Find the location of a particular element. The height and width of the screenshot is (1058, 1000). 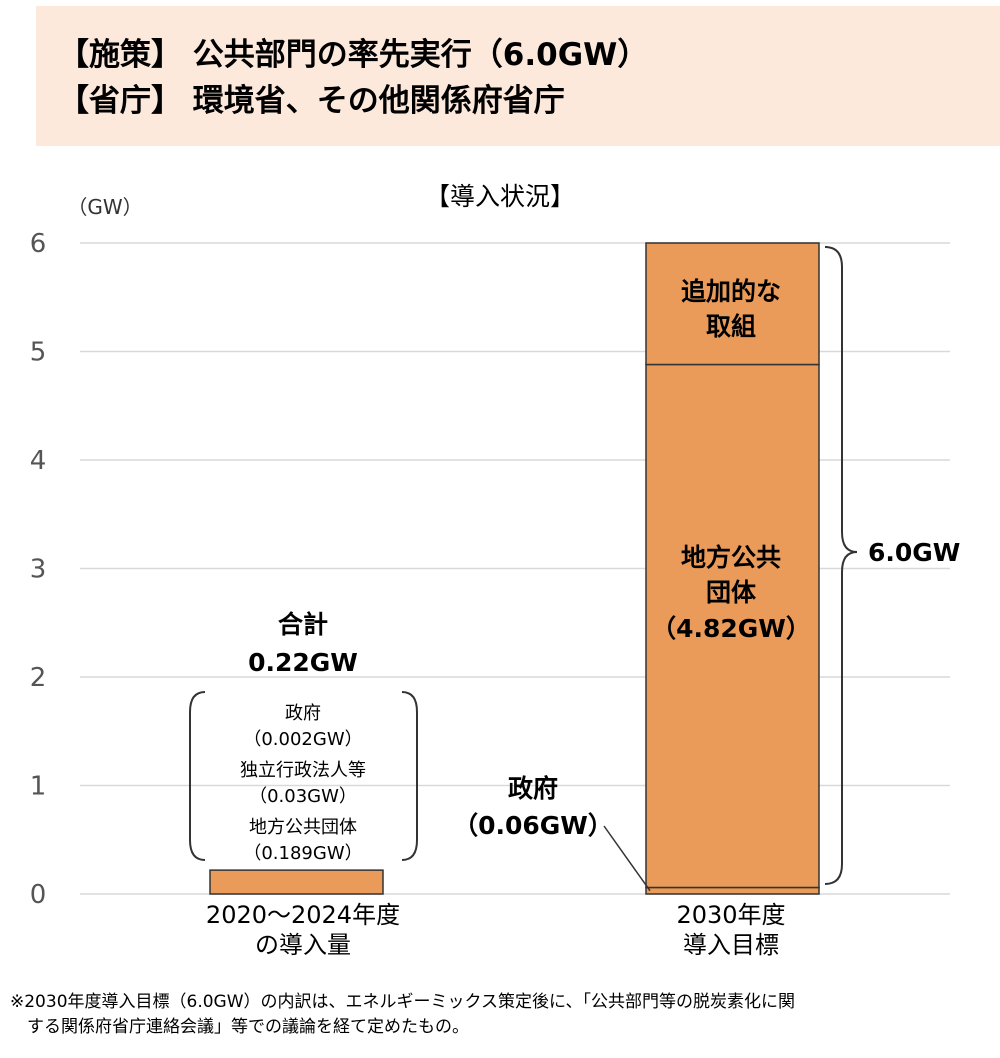

segment-government is located at coordinates (732, 890).